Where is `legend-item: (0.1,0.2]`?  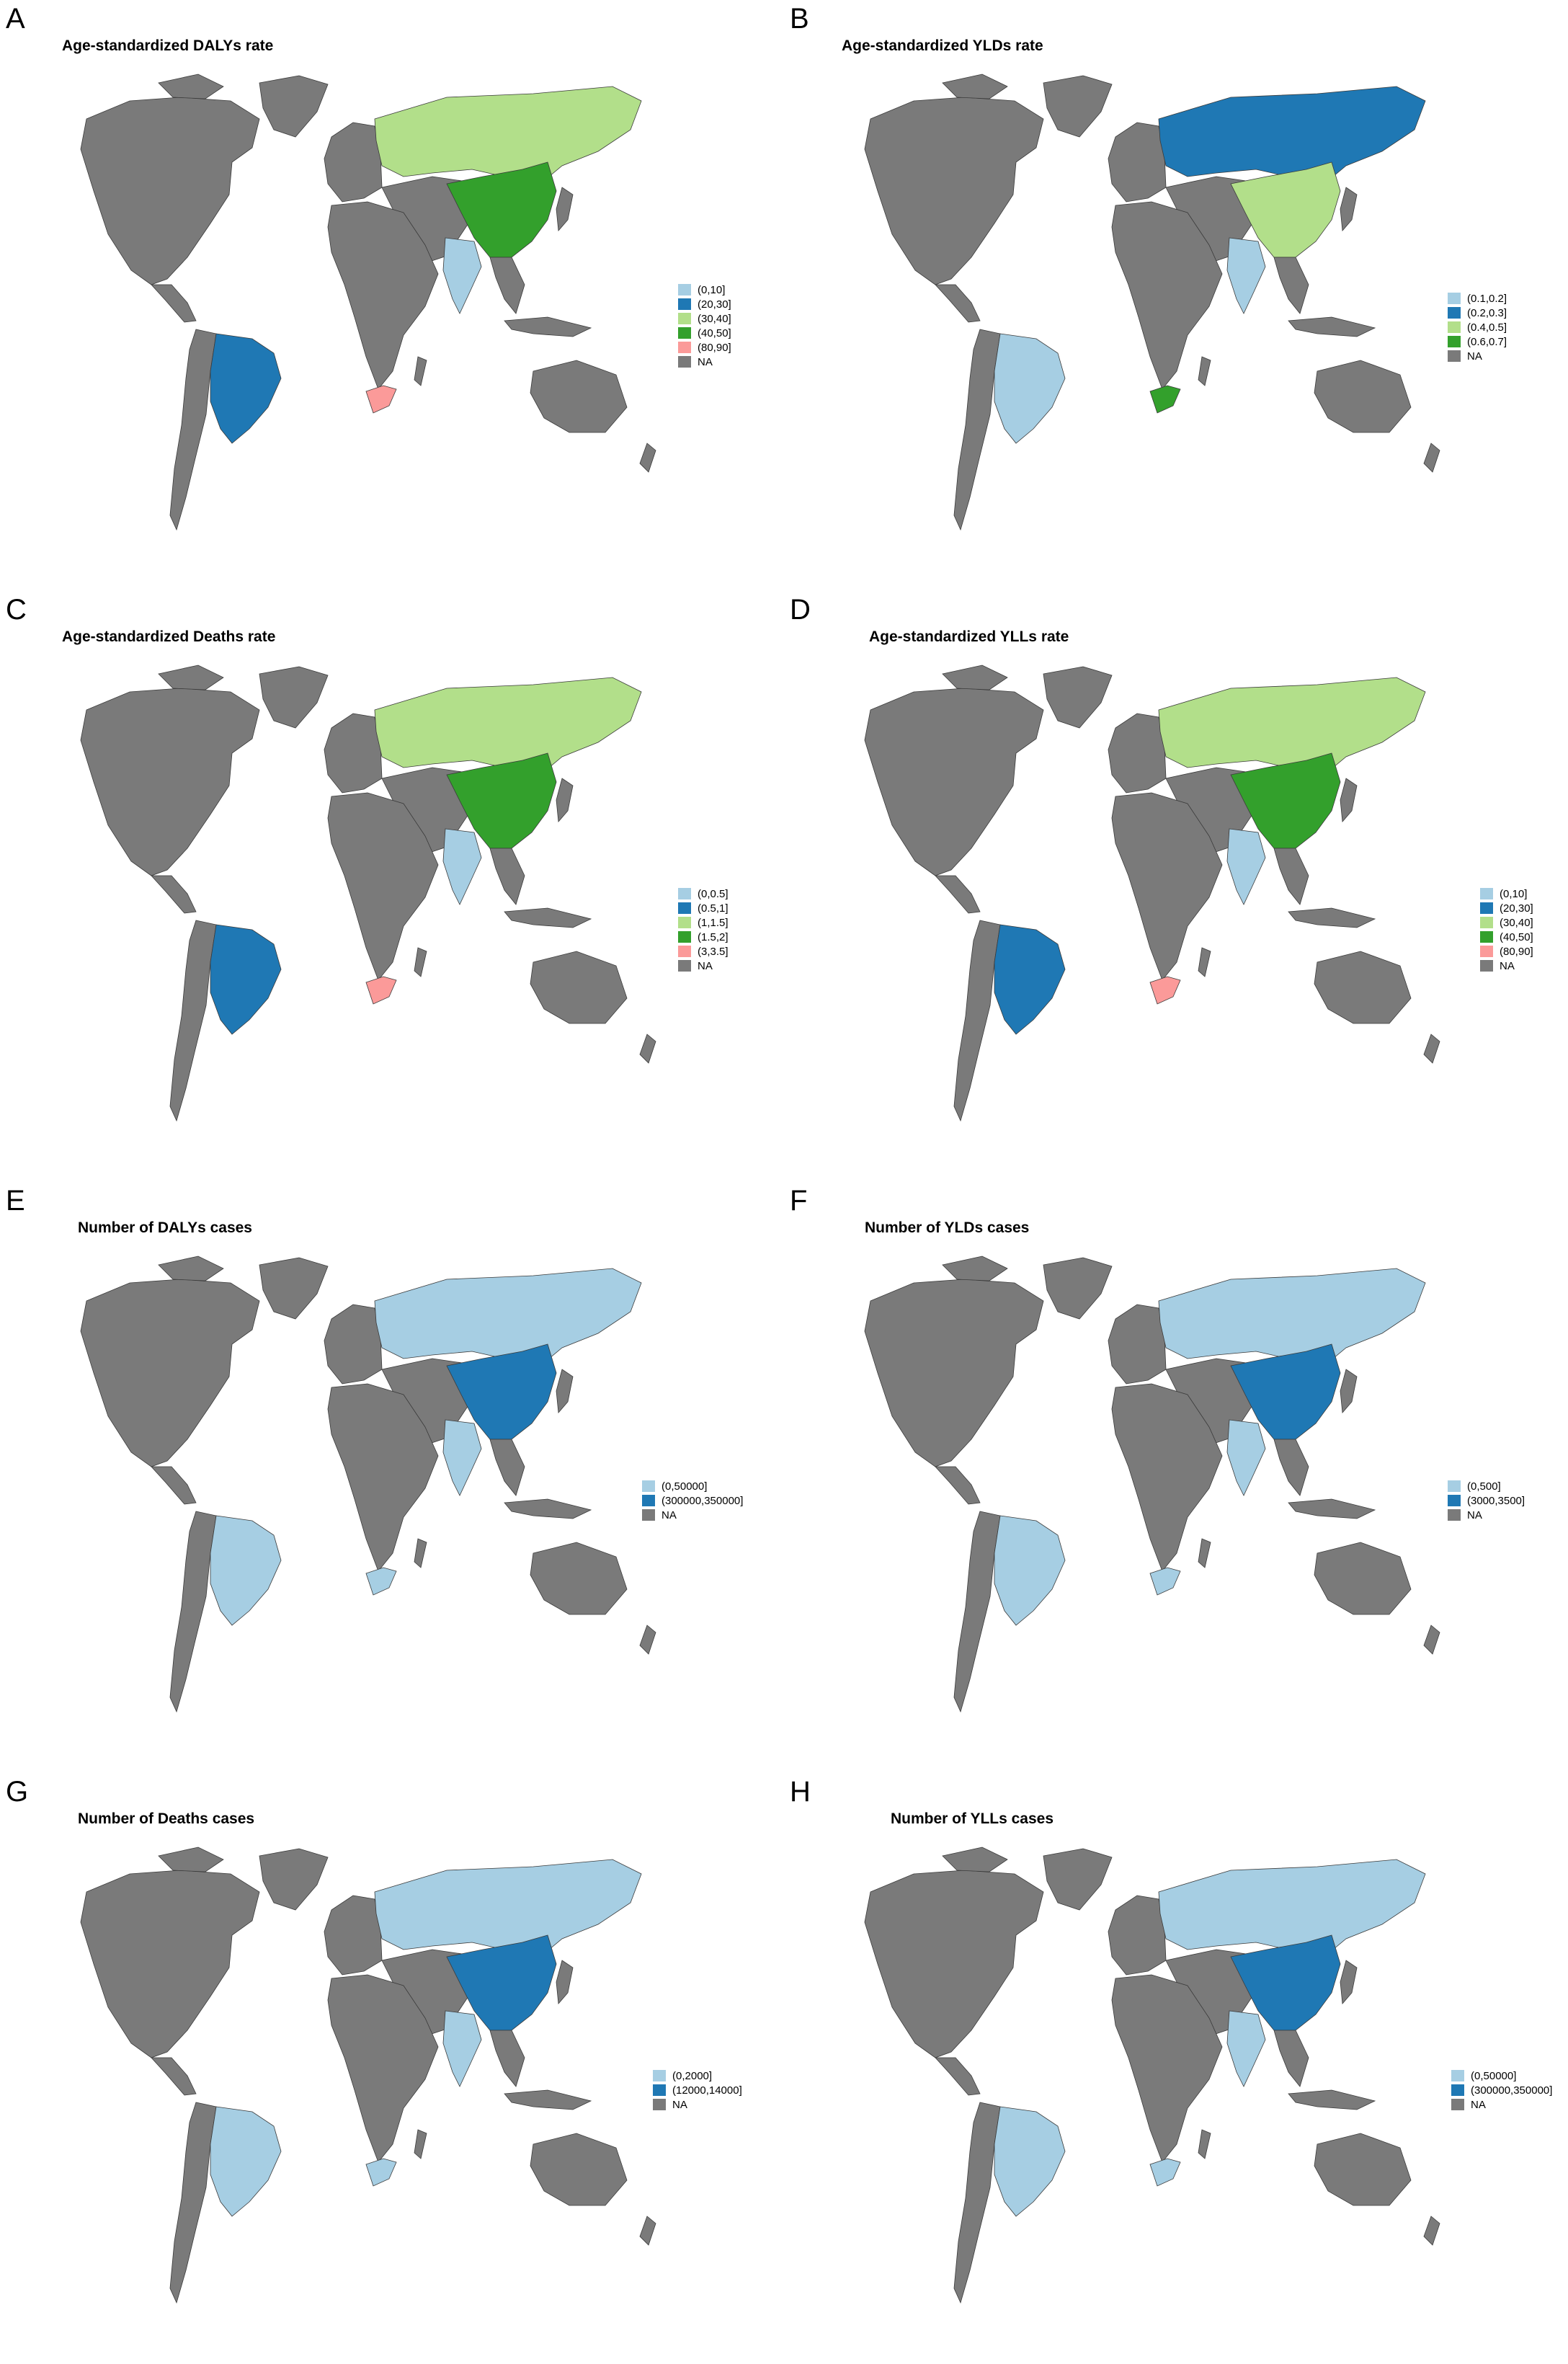 legend-item: (0.1,0.2] is located at coordinates (1477, 298).